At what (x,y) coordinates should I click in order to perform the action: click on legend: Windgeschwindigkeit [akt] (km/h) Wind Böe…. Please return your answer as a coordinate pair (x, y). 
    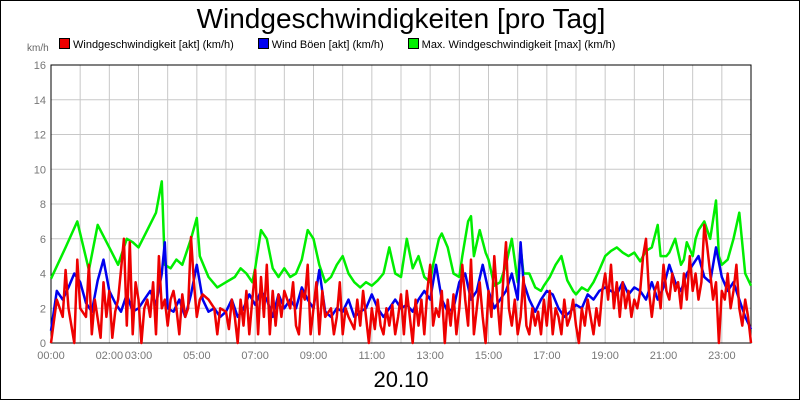
    Looking at the image, I should click on (349, 45).